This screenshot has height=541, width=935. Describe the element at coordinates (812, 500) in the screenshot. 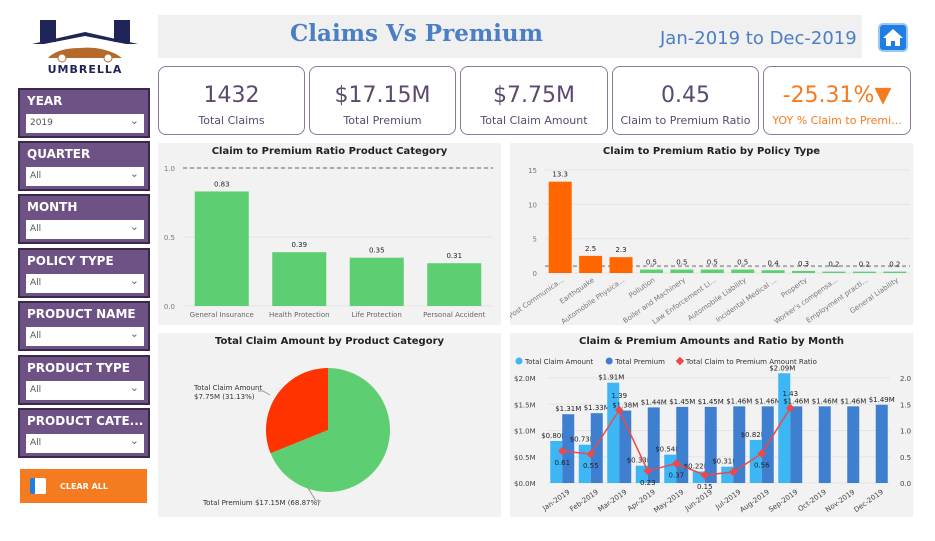

I see `x-tick-label: Oct-2019` at that location.